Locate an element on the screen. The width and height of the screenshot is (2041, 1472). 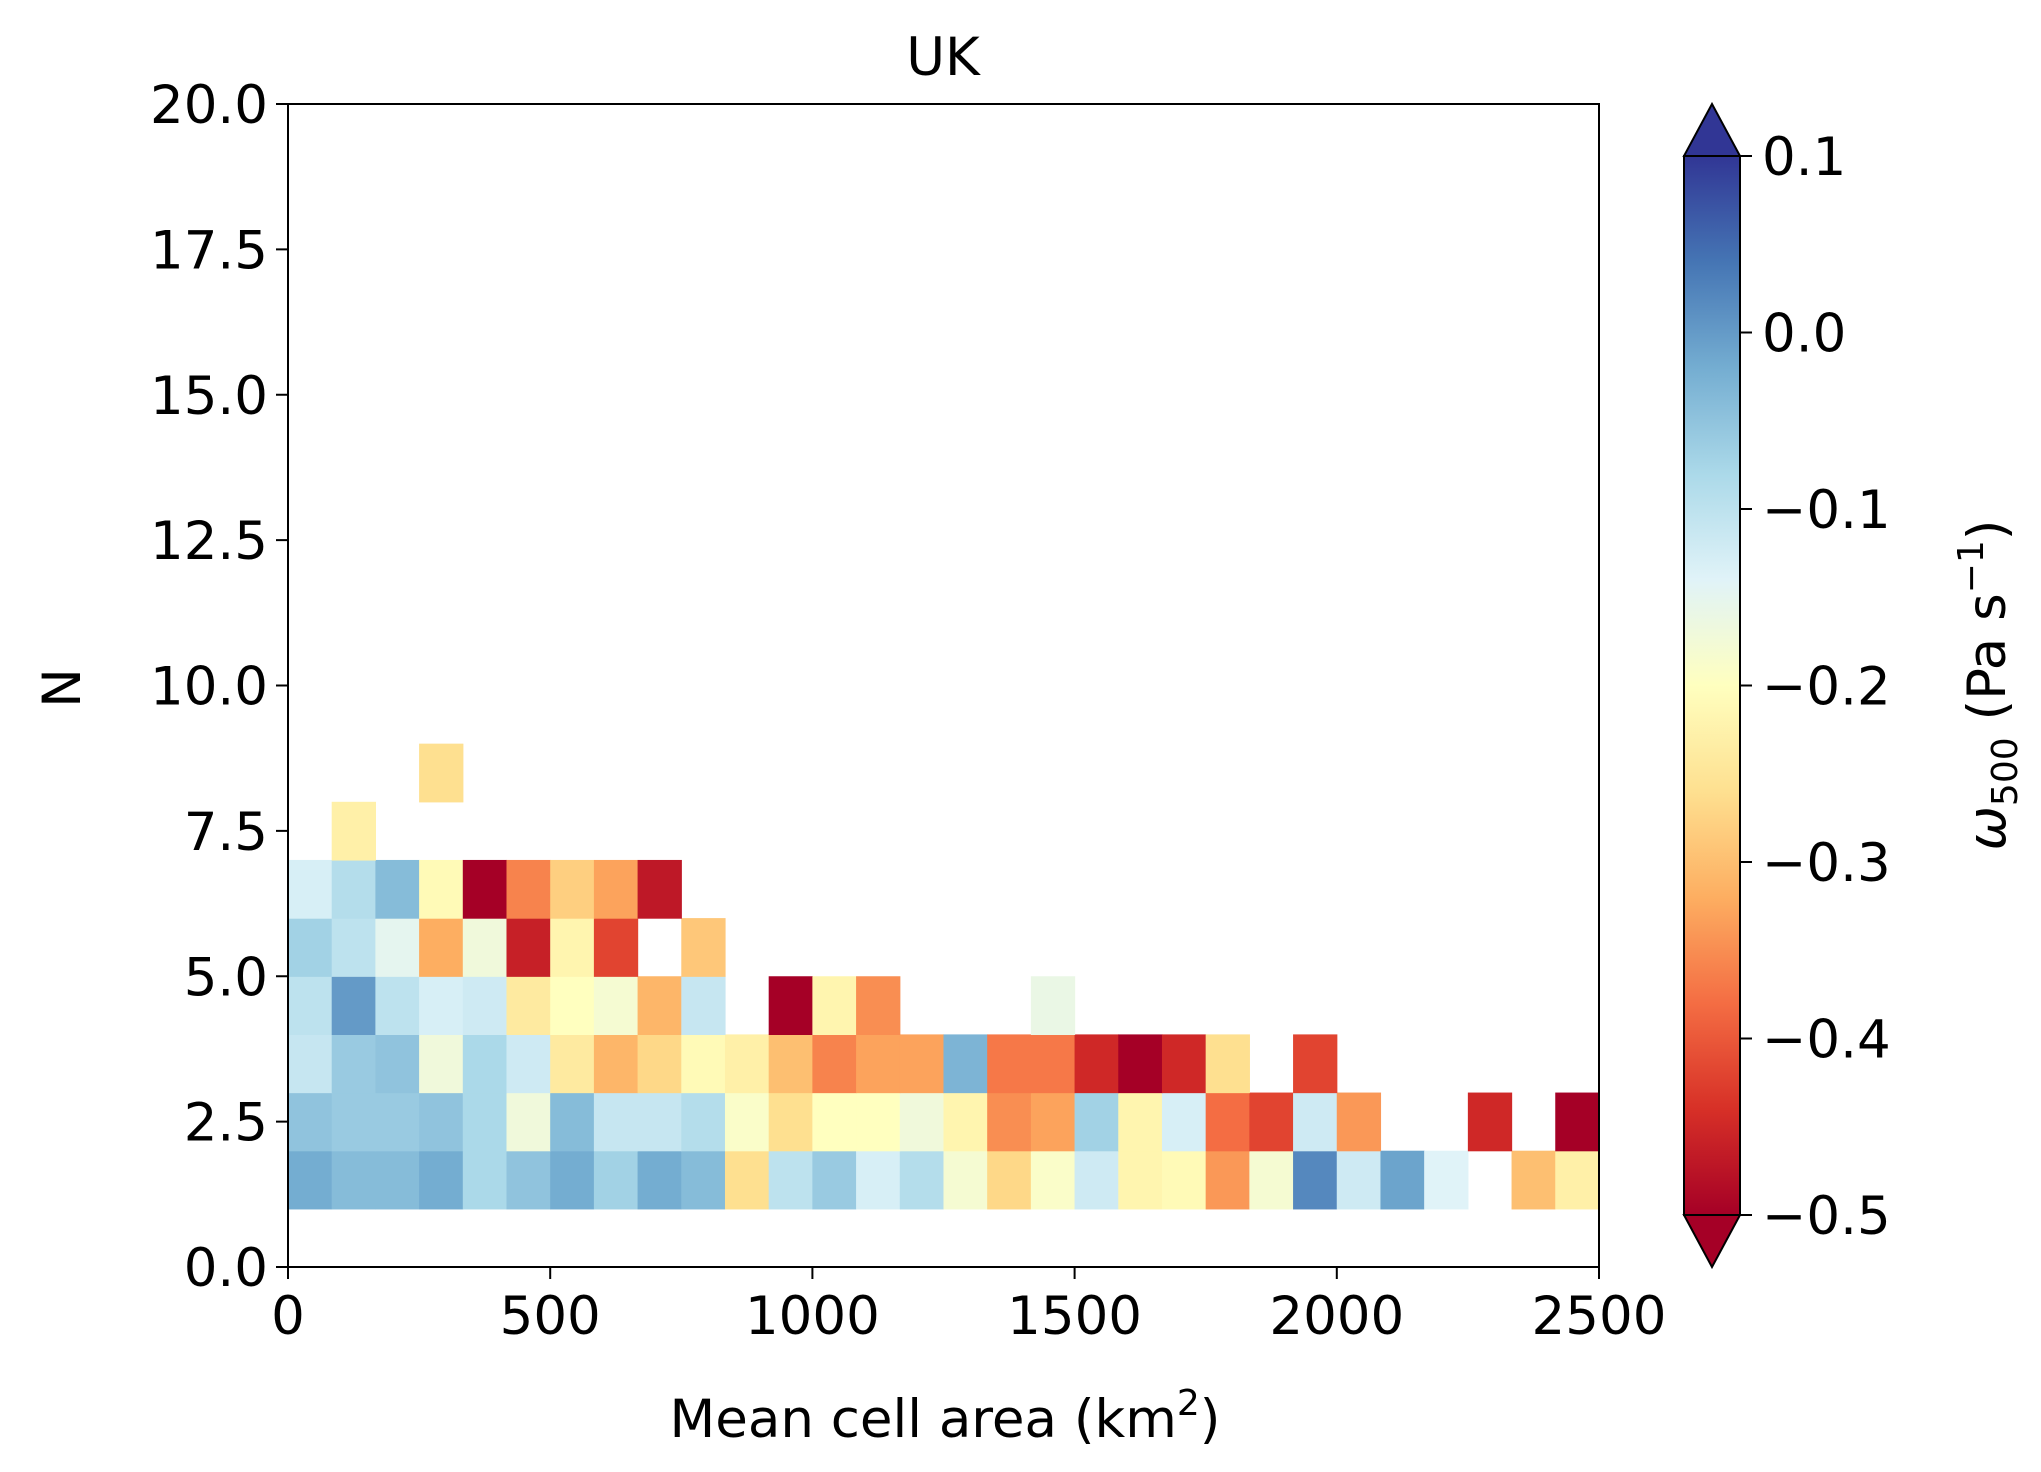
y-tick-label: 0.0 is located at coordinates (226, 1268).